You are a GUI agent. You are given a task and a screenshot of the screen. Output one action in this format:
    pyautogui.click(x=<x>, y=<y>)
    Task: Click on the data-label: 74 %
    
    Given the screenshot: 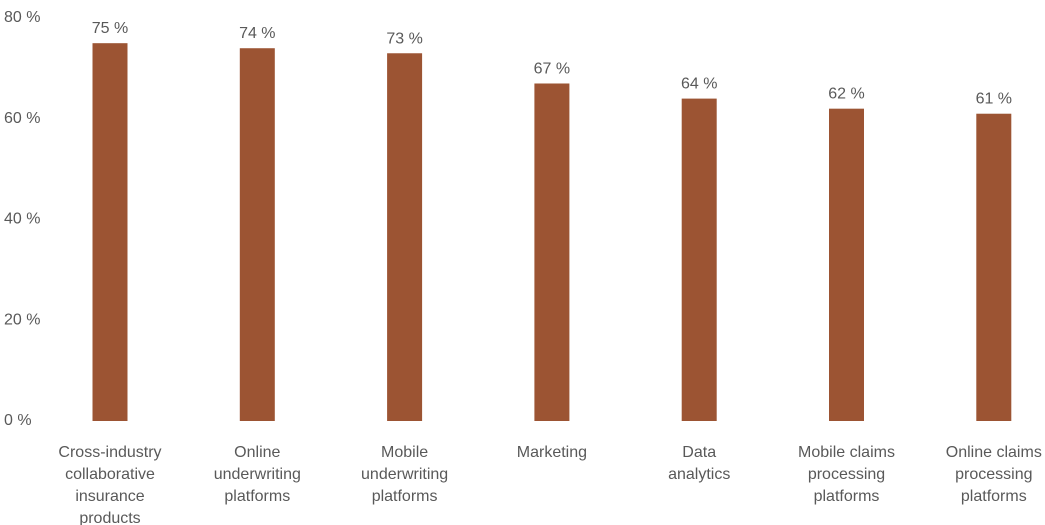 What is the action you would take?
    pyautogui.click(x=257, y=33)
    